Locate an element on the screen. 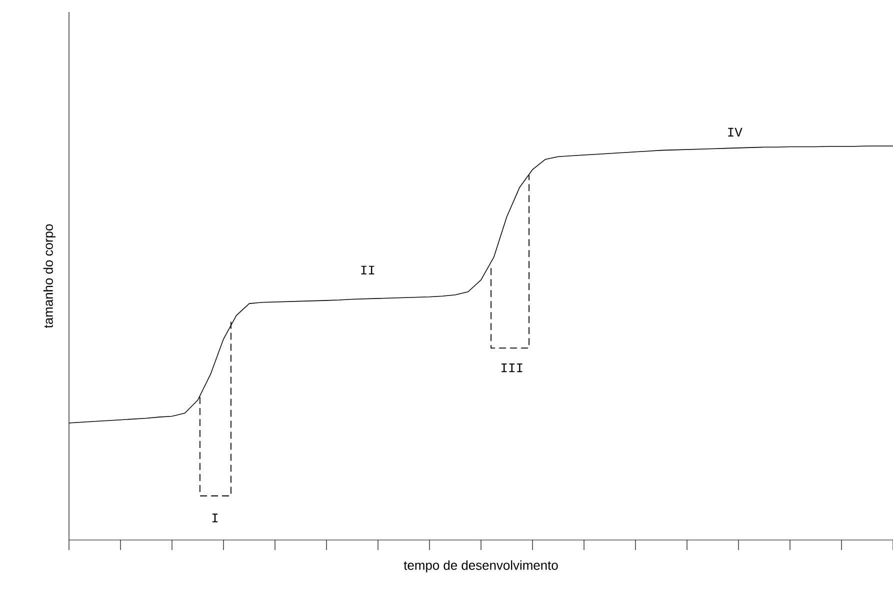 This screenshot has width=893, height=599. y-axis-title: tamanho do corpo is located at coordinates (49, 276).